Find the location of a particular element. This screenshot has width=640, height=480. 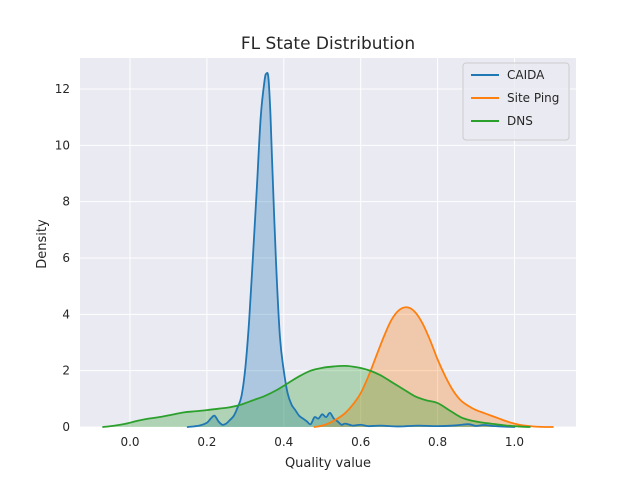

x-axis-label: Quality value is located at coordinates (328, 463).